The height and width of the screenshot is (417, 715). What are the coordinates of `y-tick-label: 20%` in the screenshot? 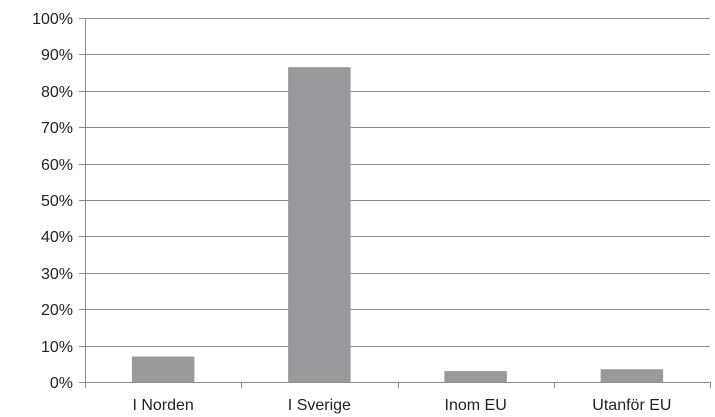 It's located at (57, 310).